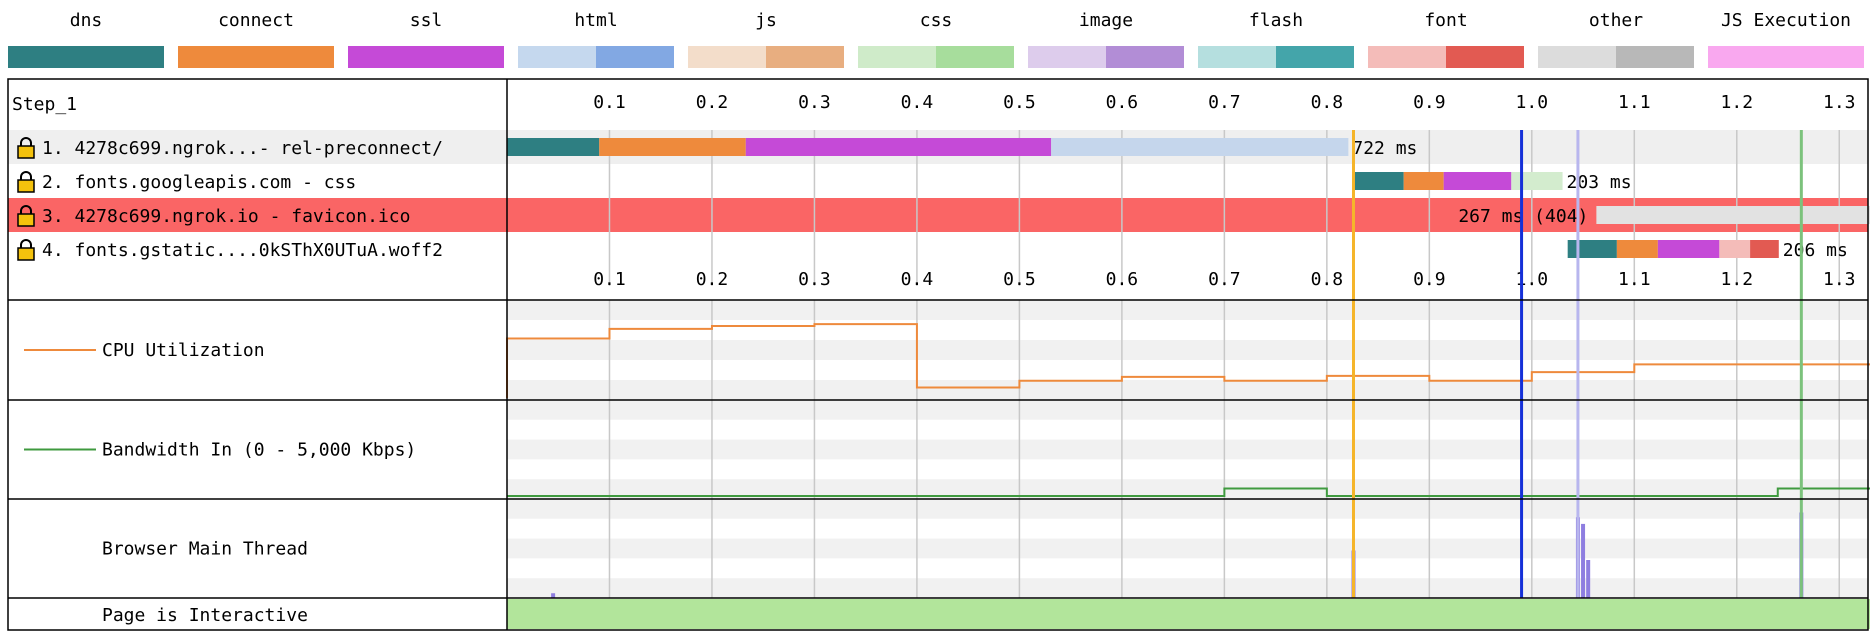  I want to click on legend-item-ssl: ssl, so click(426, 36).